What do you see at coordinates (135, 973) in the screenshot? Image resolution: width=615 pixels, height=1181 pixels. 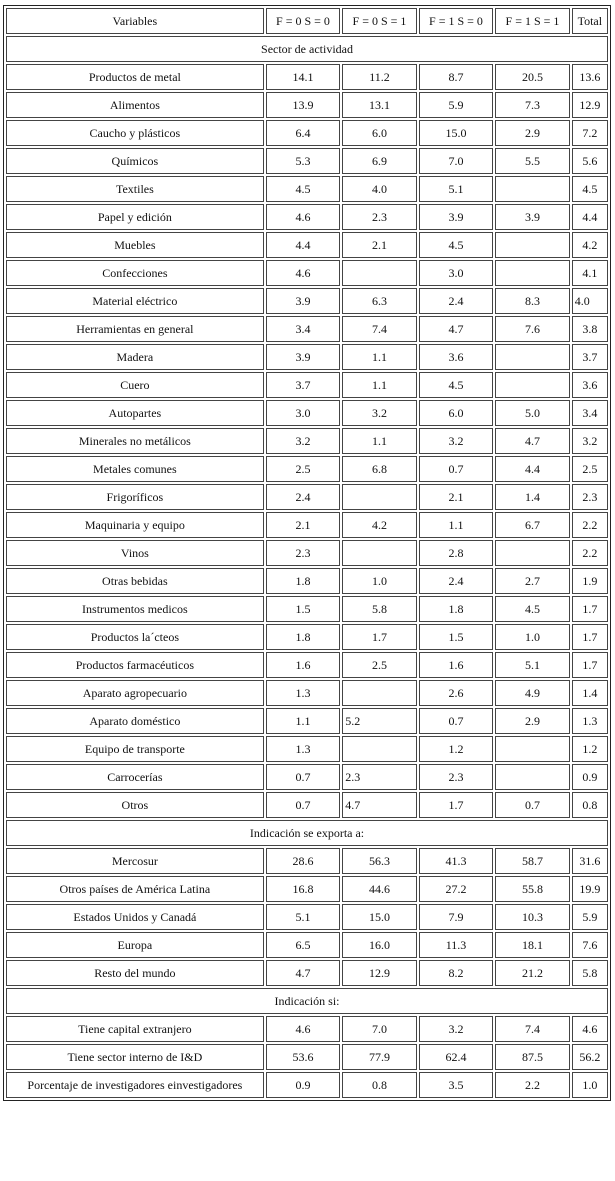 I see `row-label: Resto del mundo` at bounding box center [135, 973].